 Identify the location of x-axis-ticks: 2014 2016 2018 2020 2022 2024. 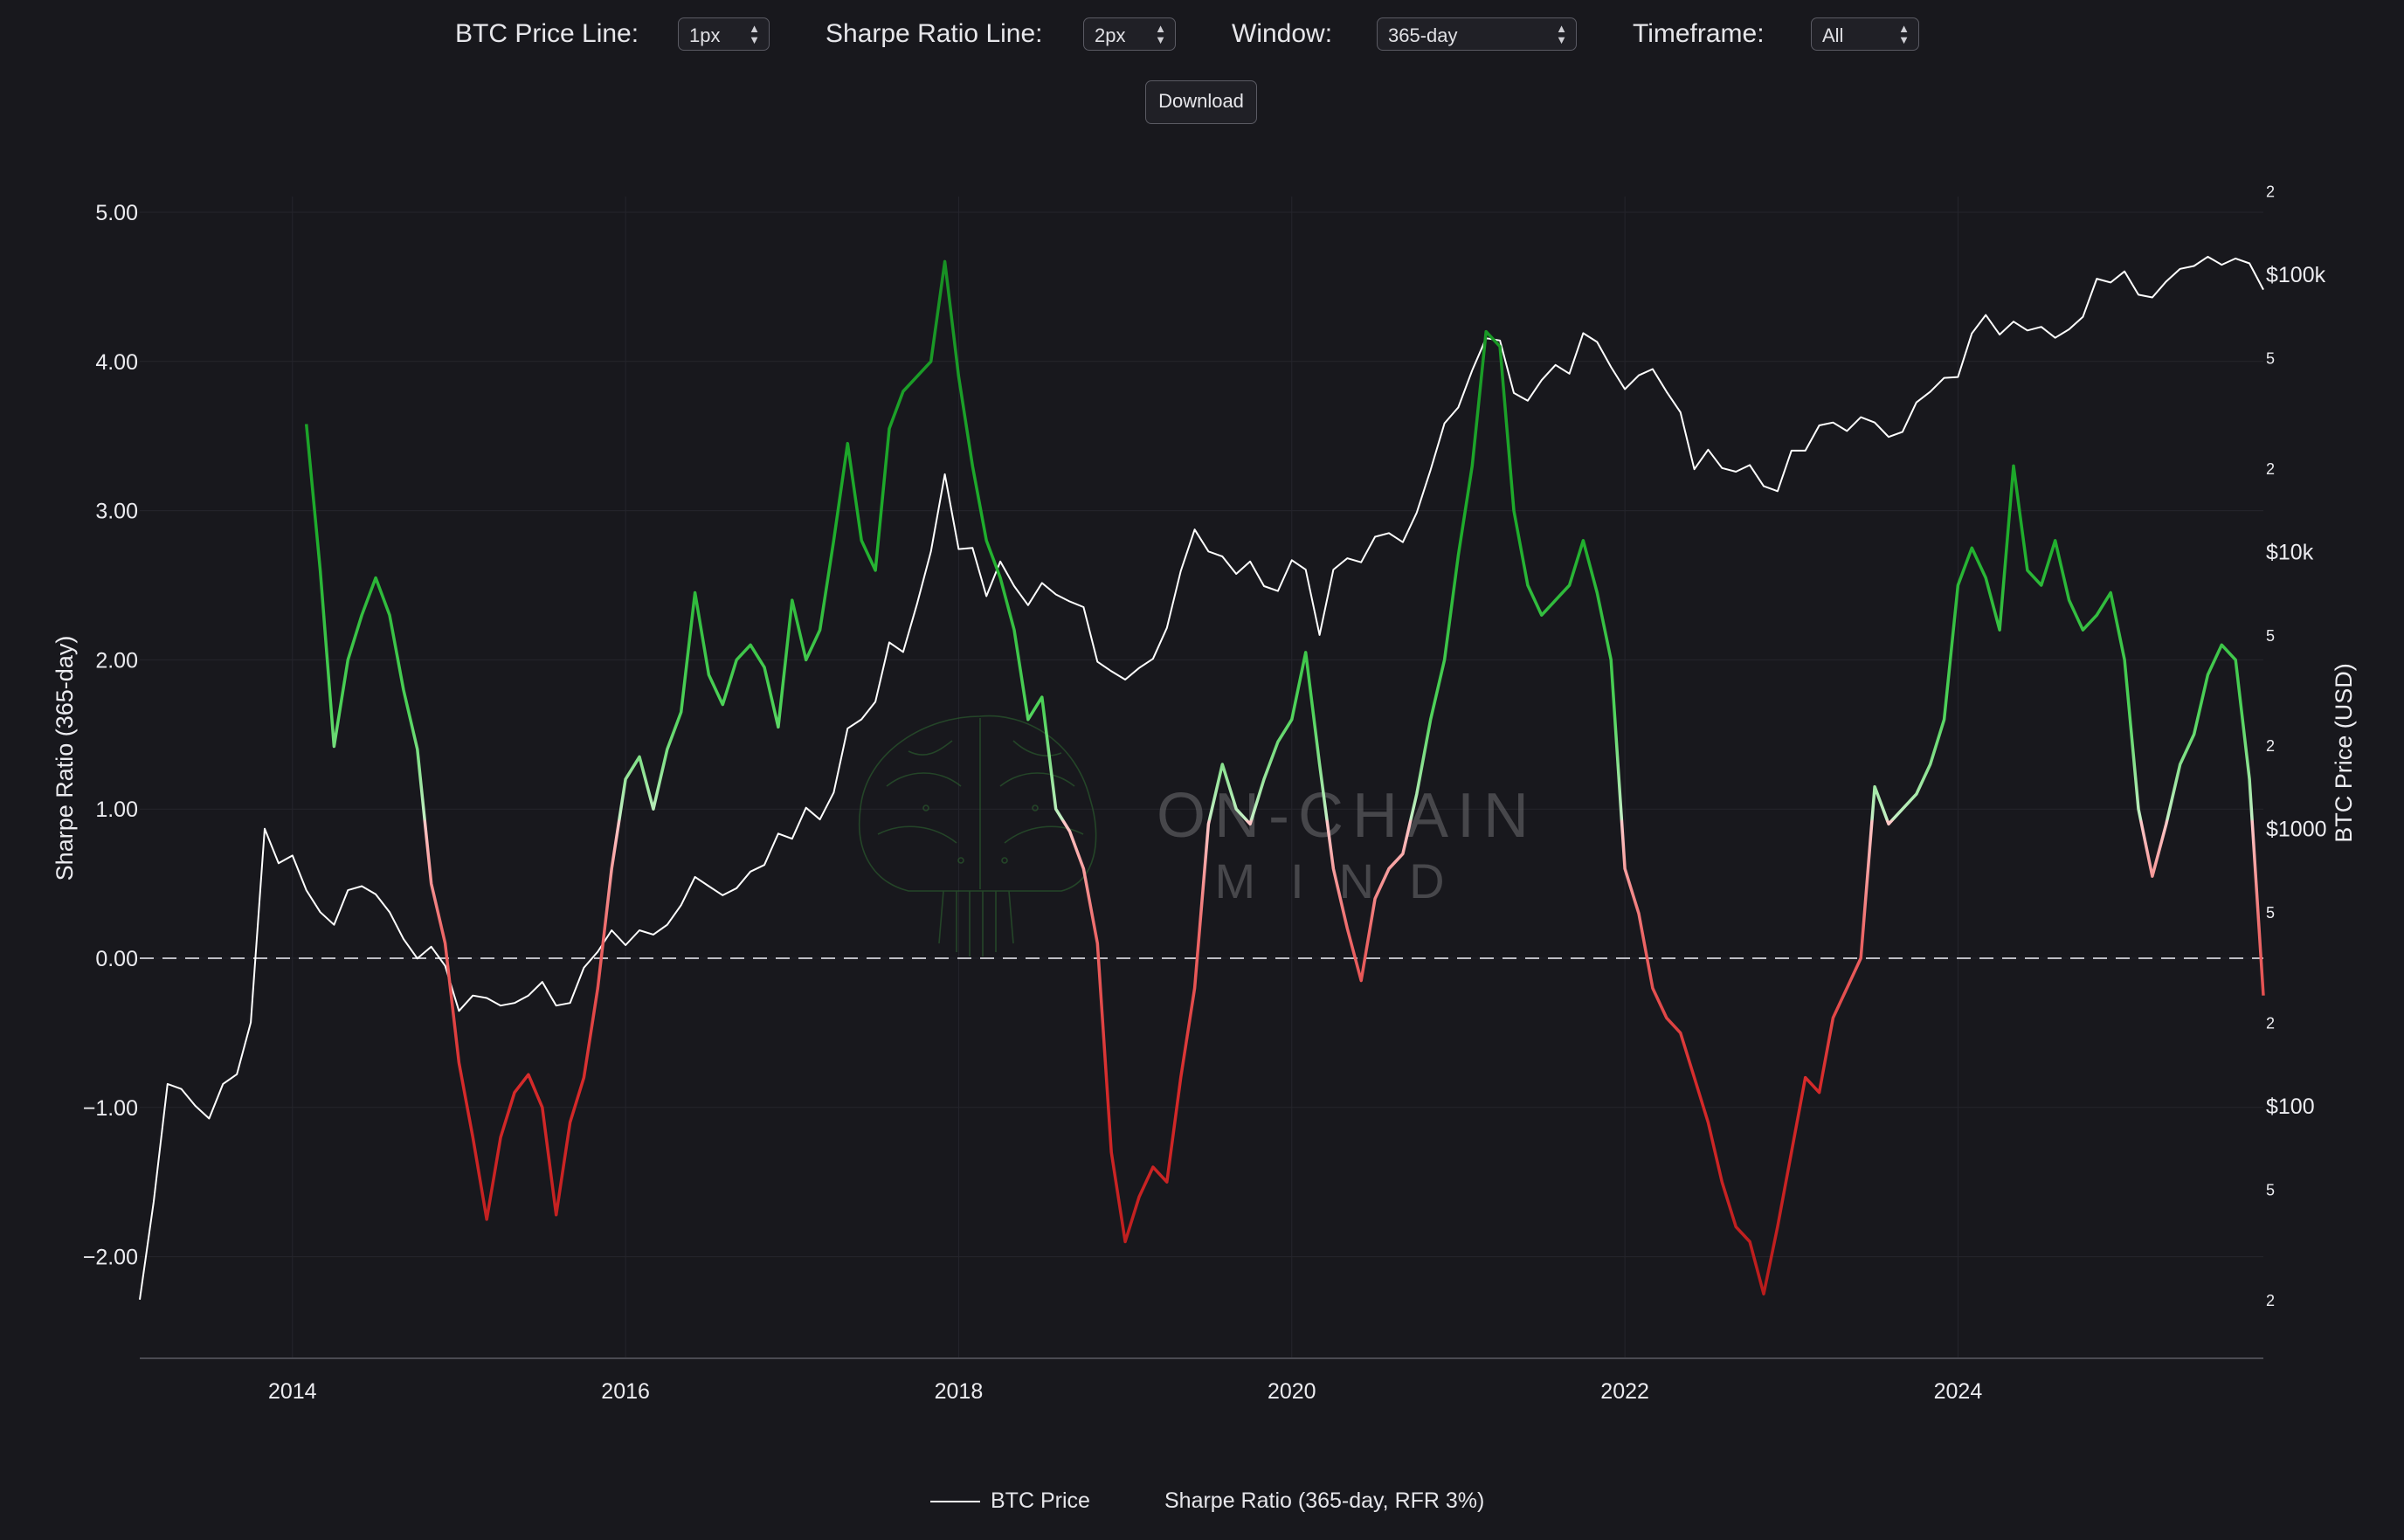
(1125, 1391).